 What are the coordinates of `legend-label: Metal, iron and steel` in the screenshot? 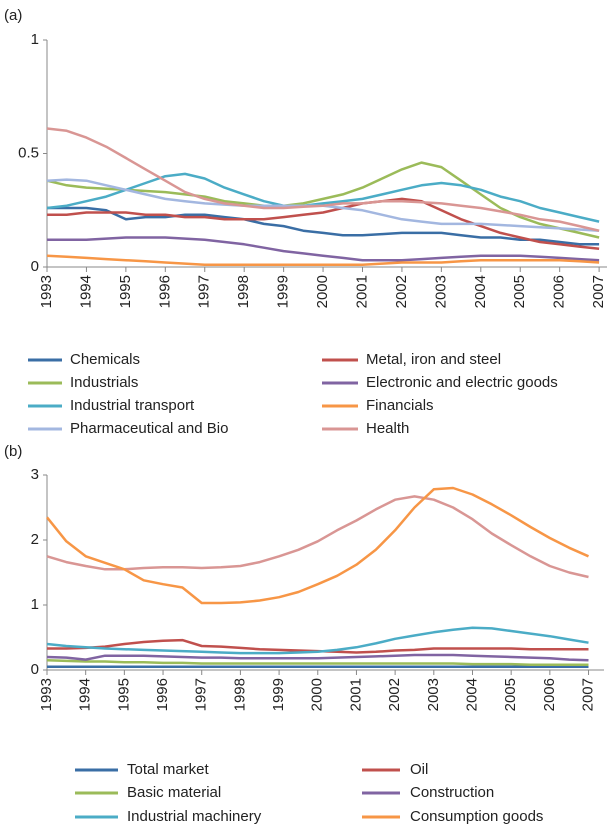 It's located at (433, 359).